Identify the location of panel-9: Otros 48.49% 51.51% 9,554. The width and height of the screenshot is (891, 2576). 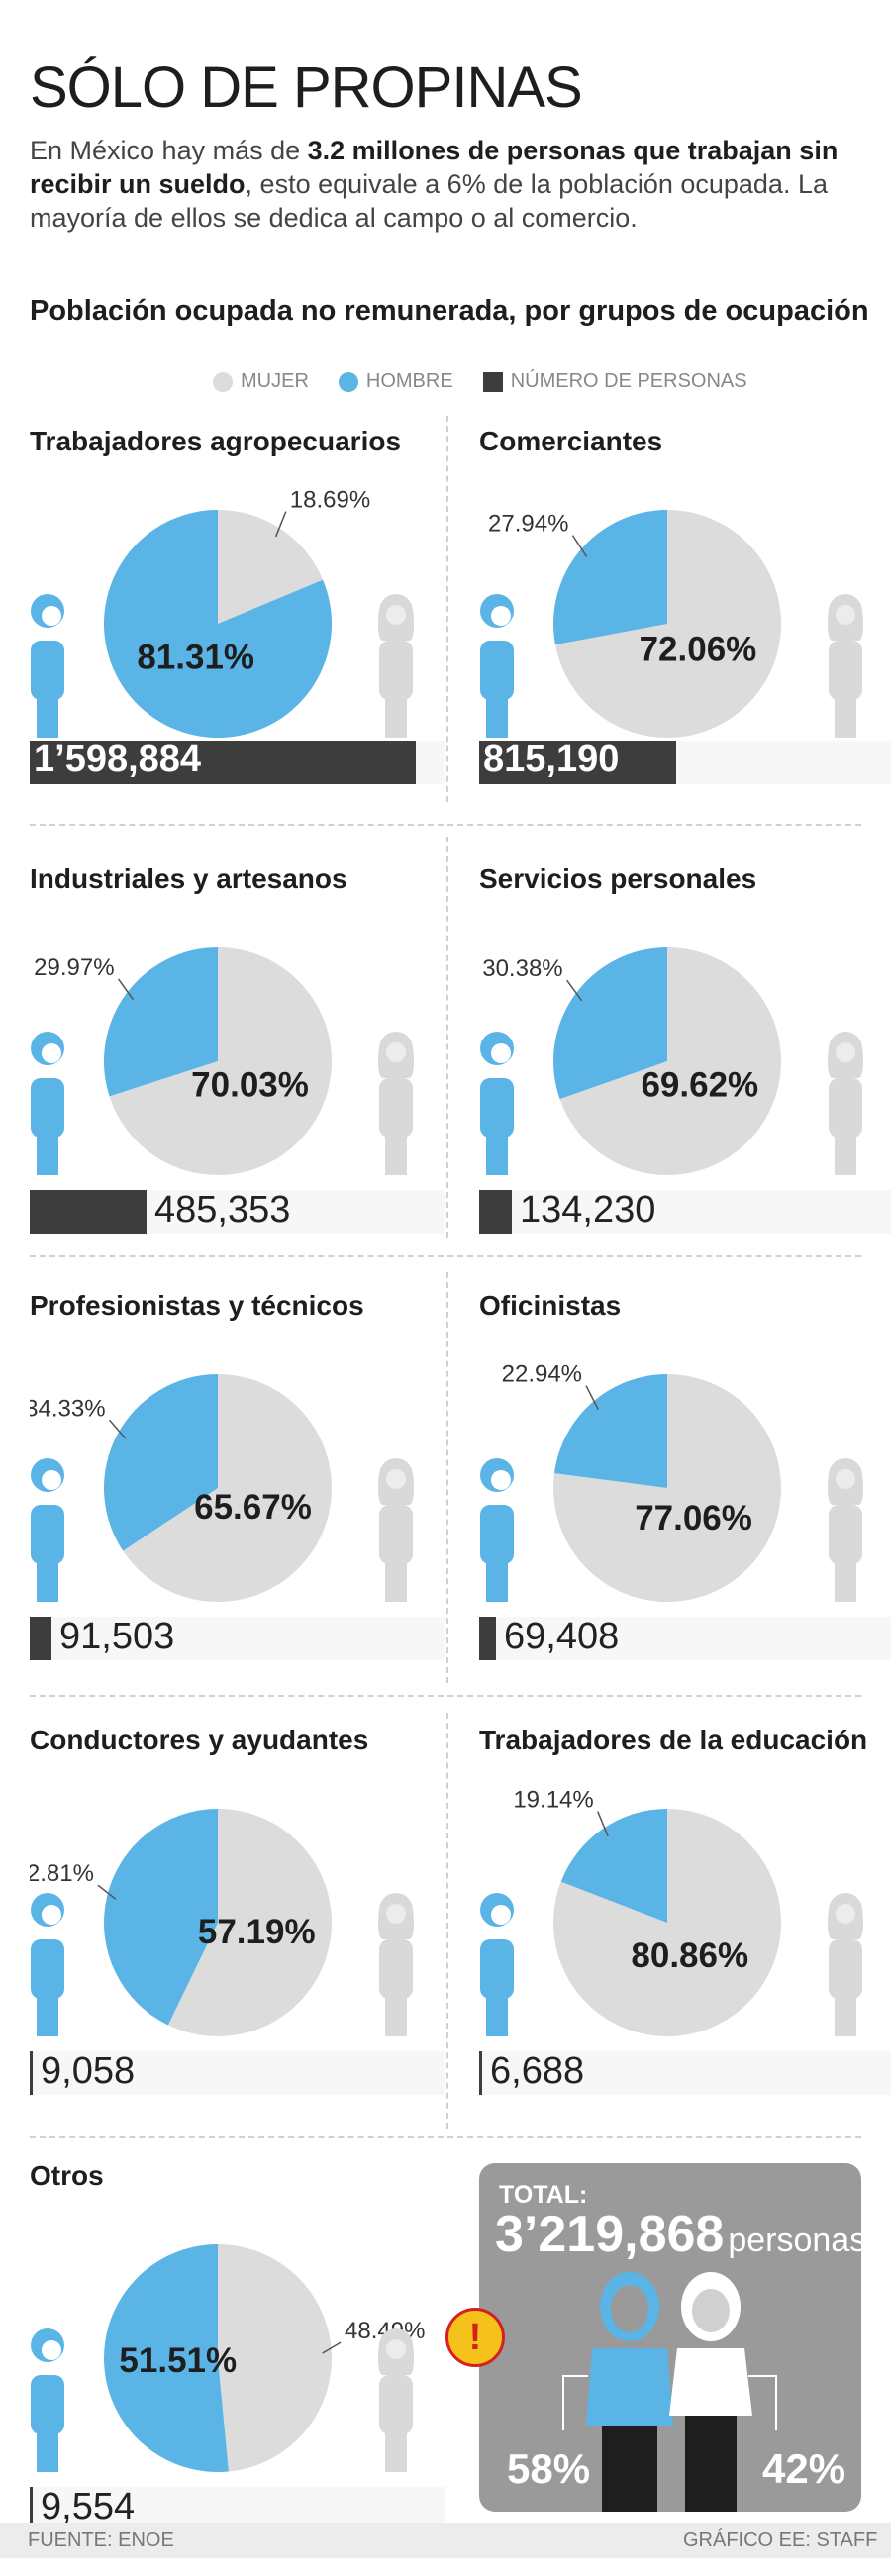
(238, 2368).